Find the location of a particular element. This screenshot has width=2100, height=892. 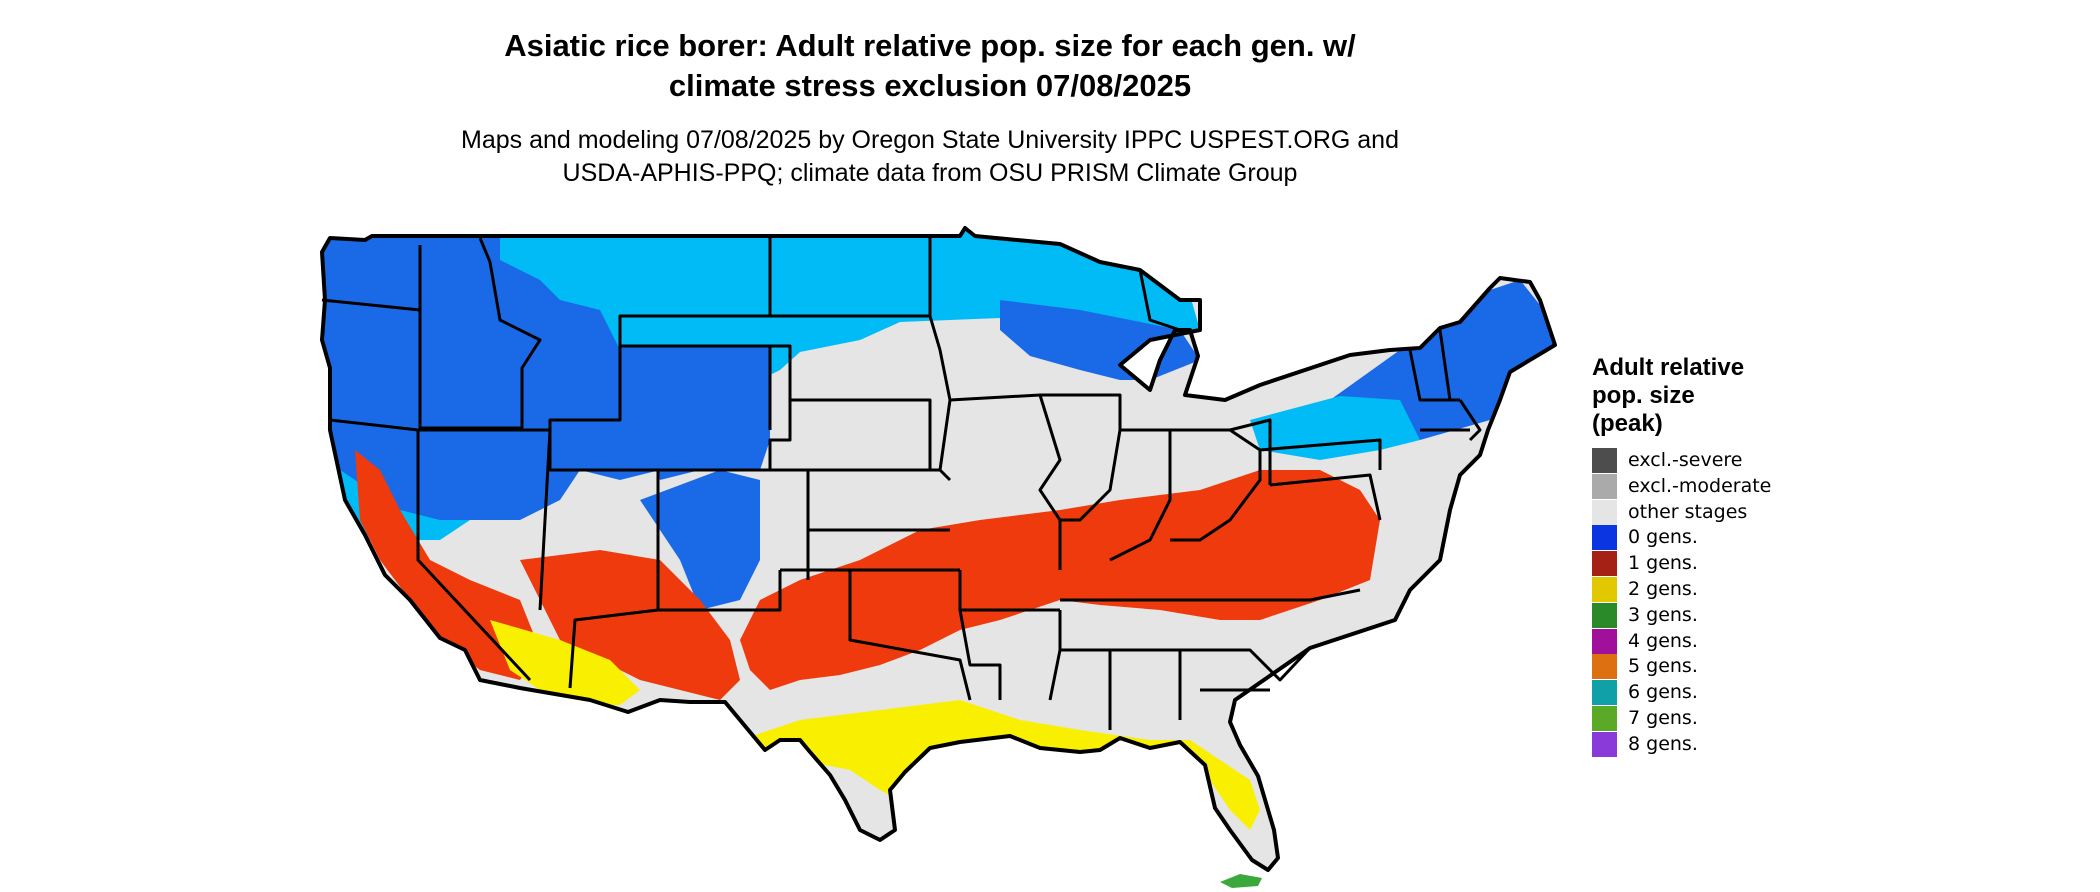

legend-item: 6 gens. is located at coordinates (1722, 693).